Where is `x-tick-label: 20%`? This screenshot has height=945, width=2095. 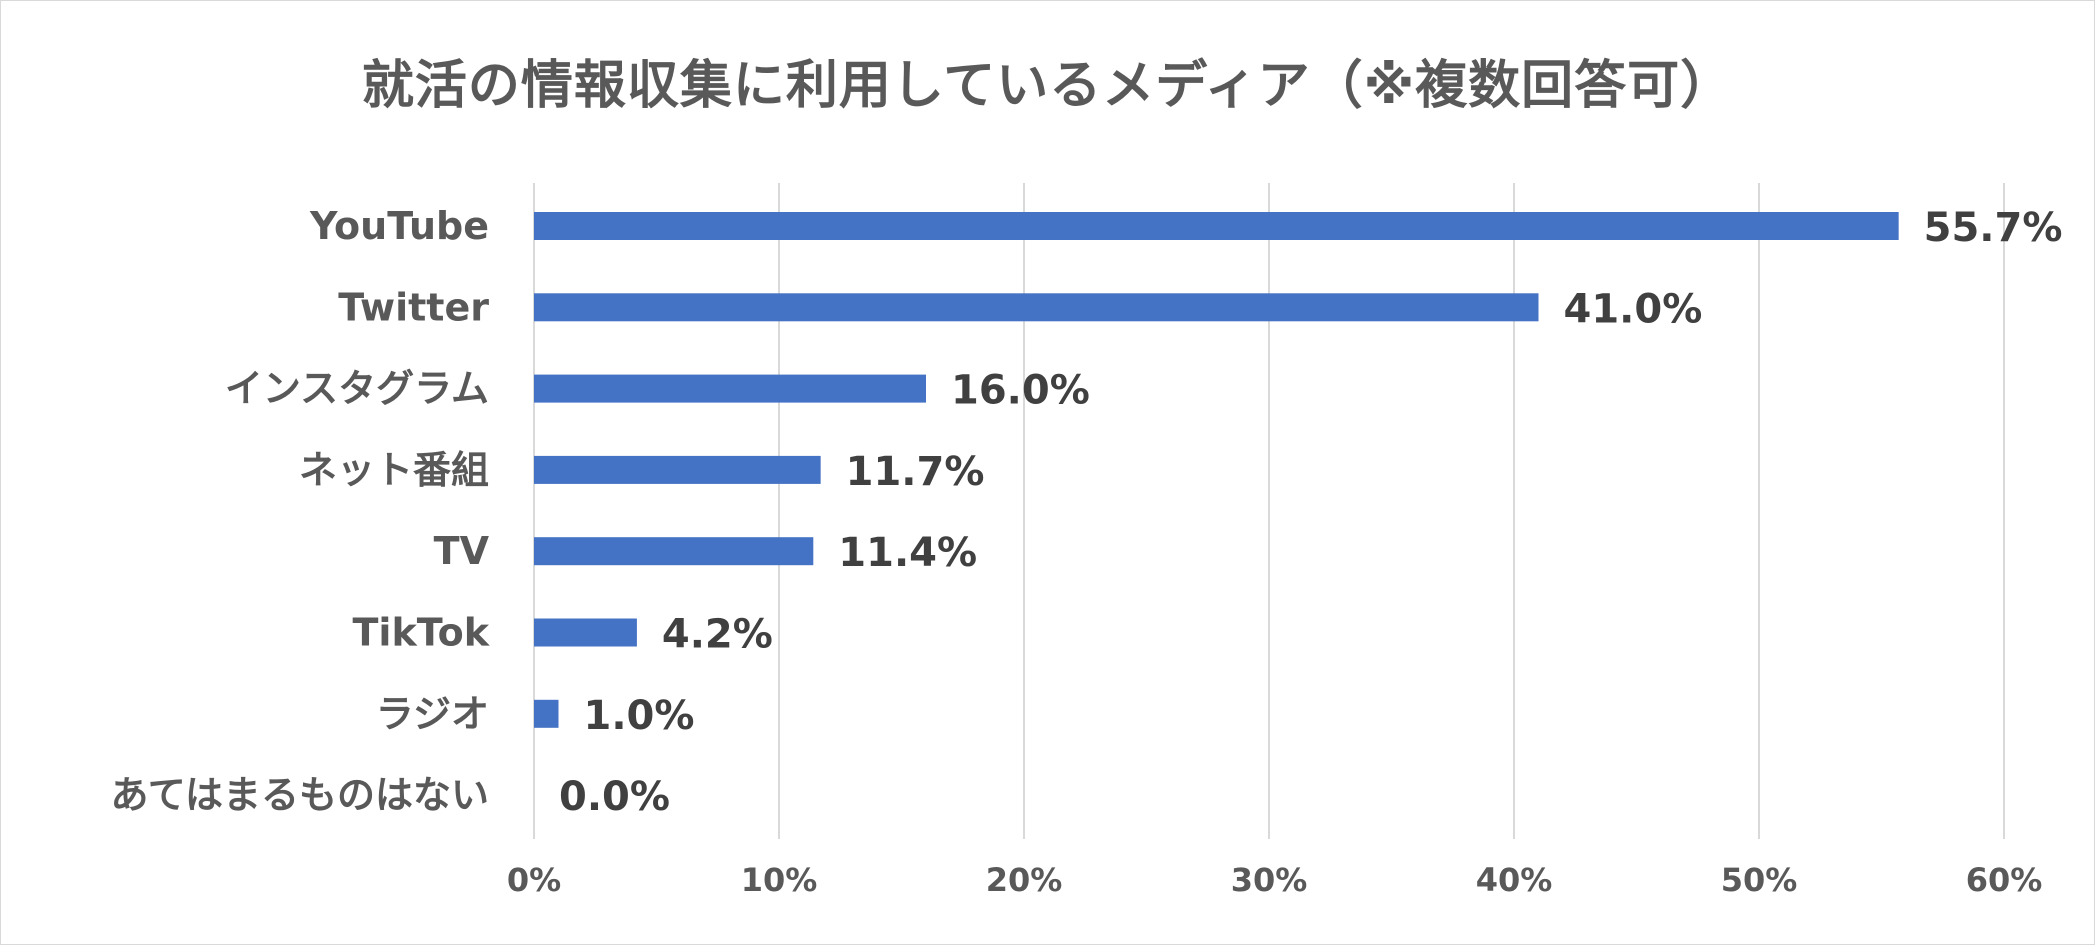
x-tick-label: 20% is located at coordinates (1024, 880).